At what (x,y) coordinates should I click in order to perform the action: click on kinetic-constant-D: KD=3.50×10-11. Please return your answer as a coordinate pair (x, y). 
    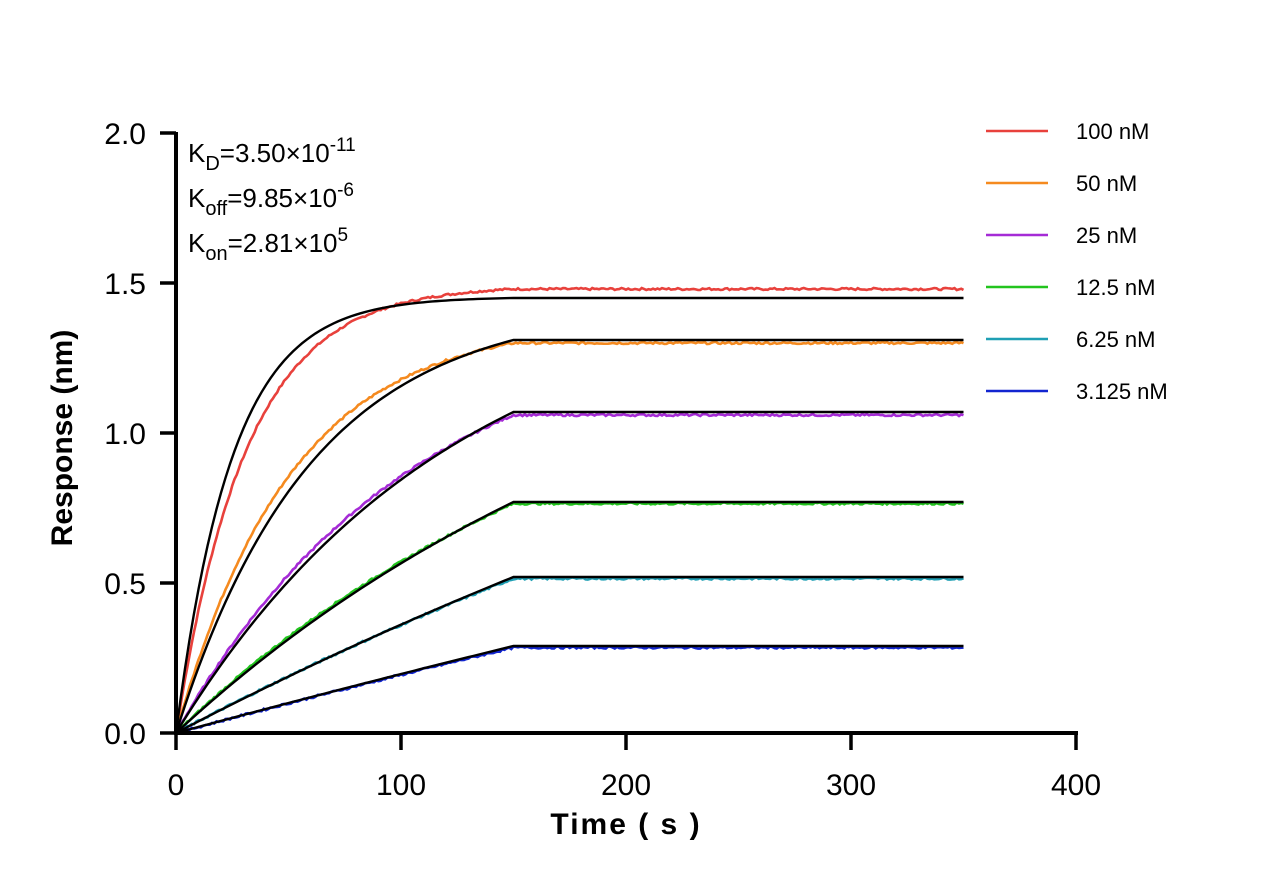
    Looking at the image, I should click on (272, 155).